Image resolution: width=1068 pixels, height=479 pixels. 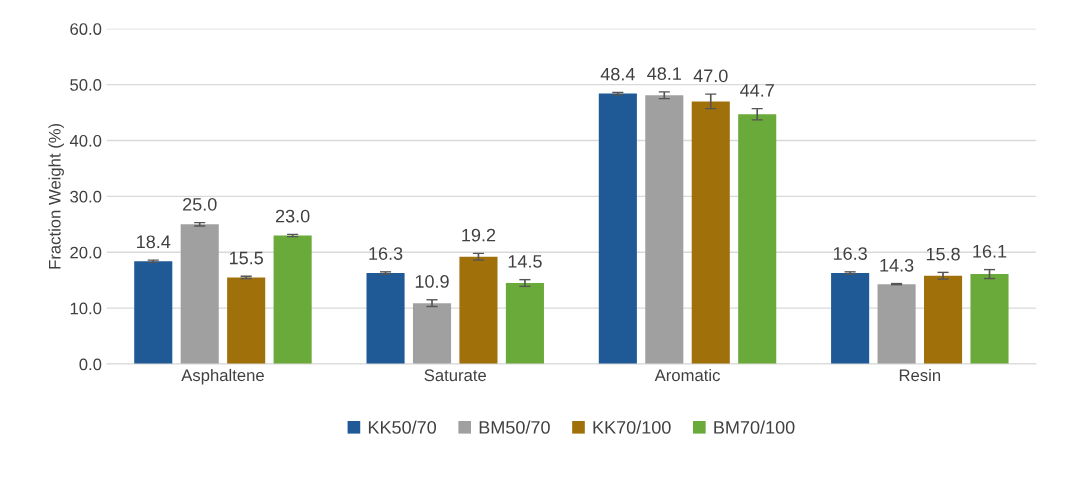 I want to click on x-tick-label: Aromatic, so click(x=687, y=375).